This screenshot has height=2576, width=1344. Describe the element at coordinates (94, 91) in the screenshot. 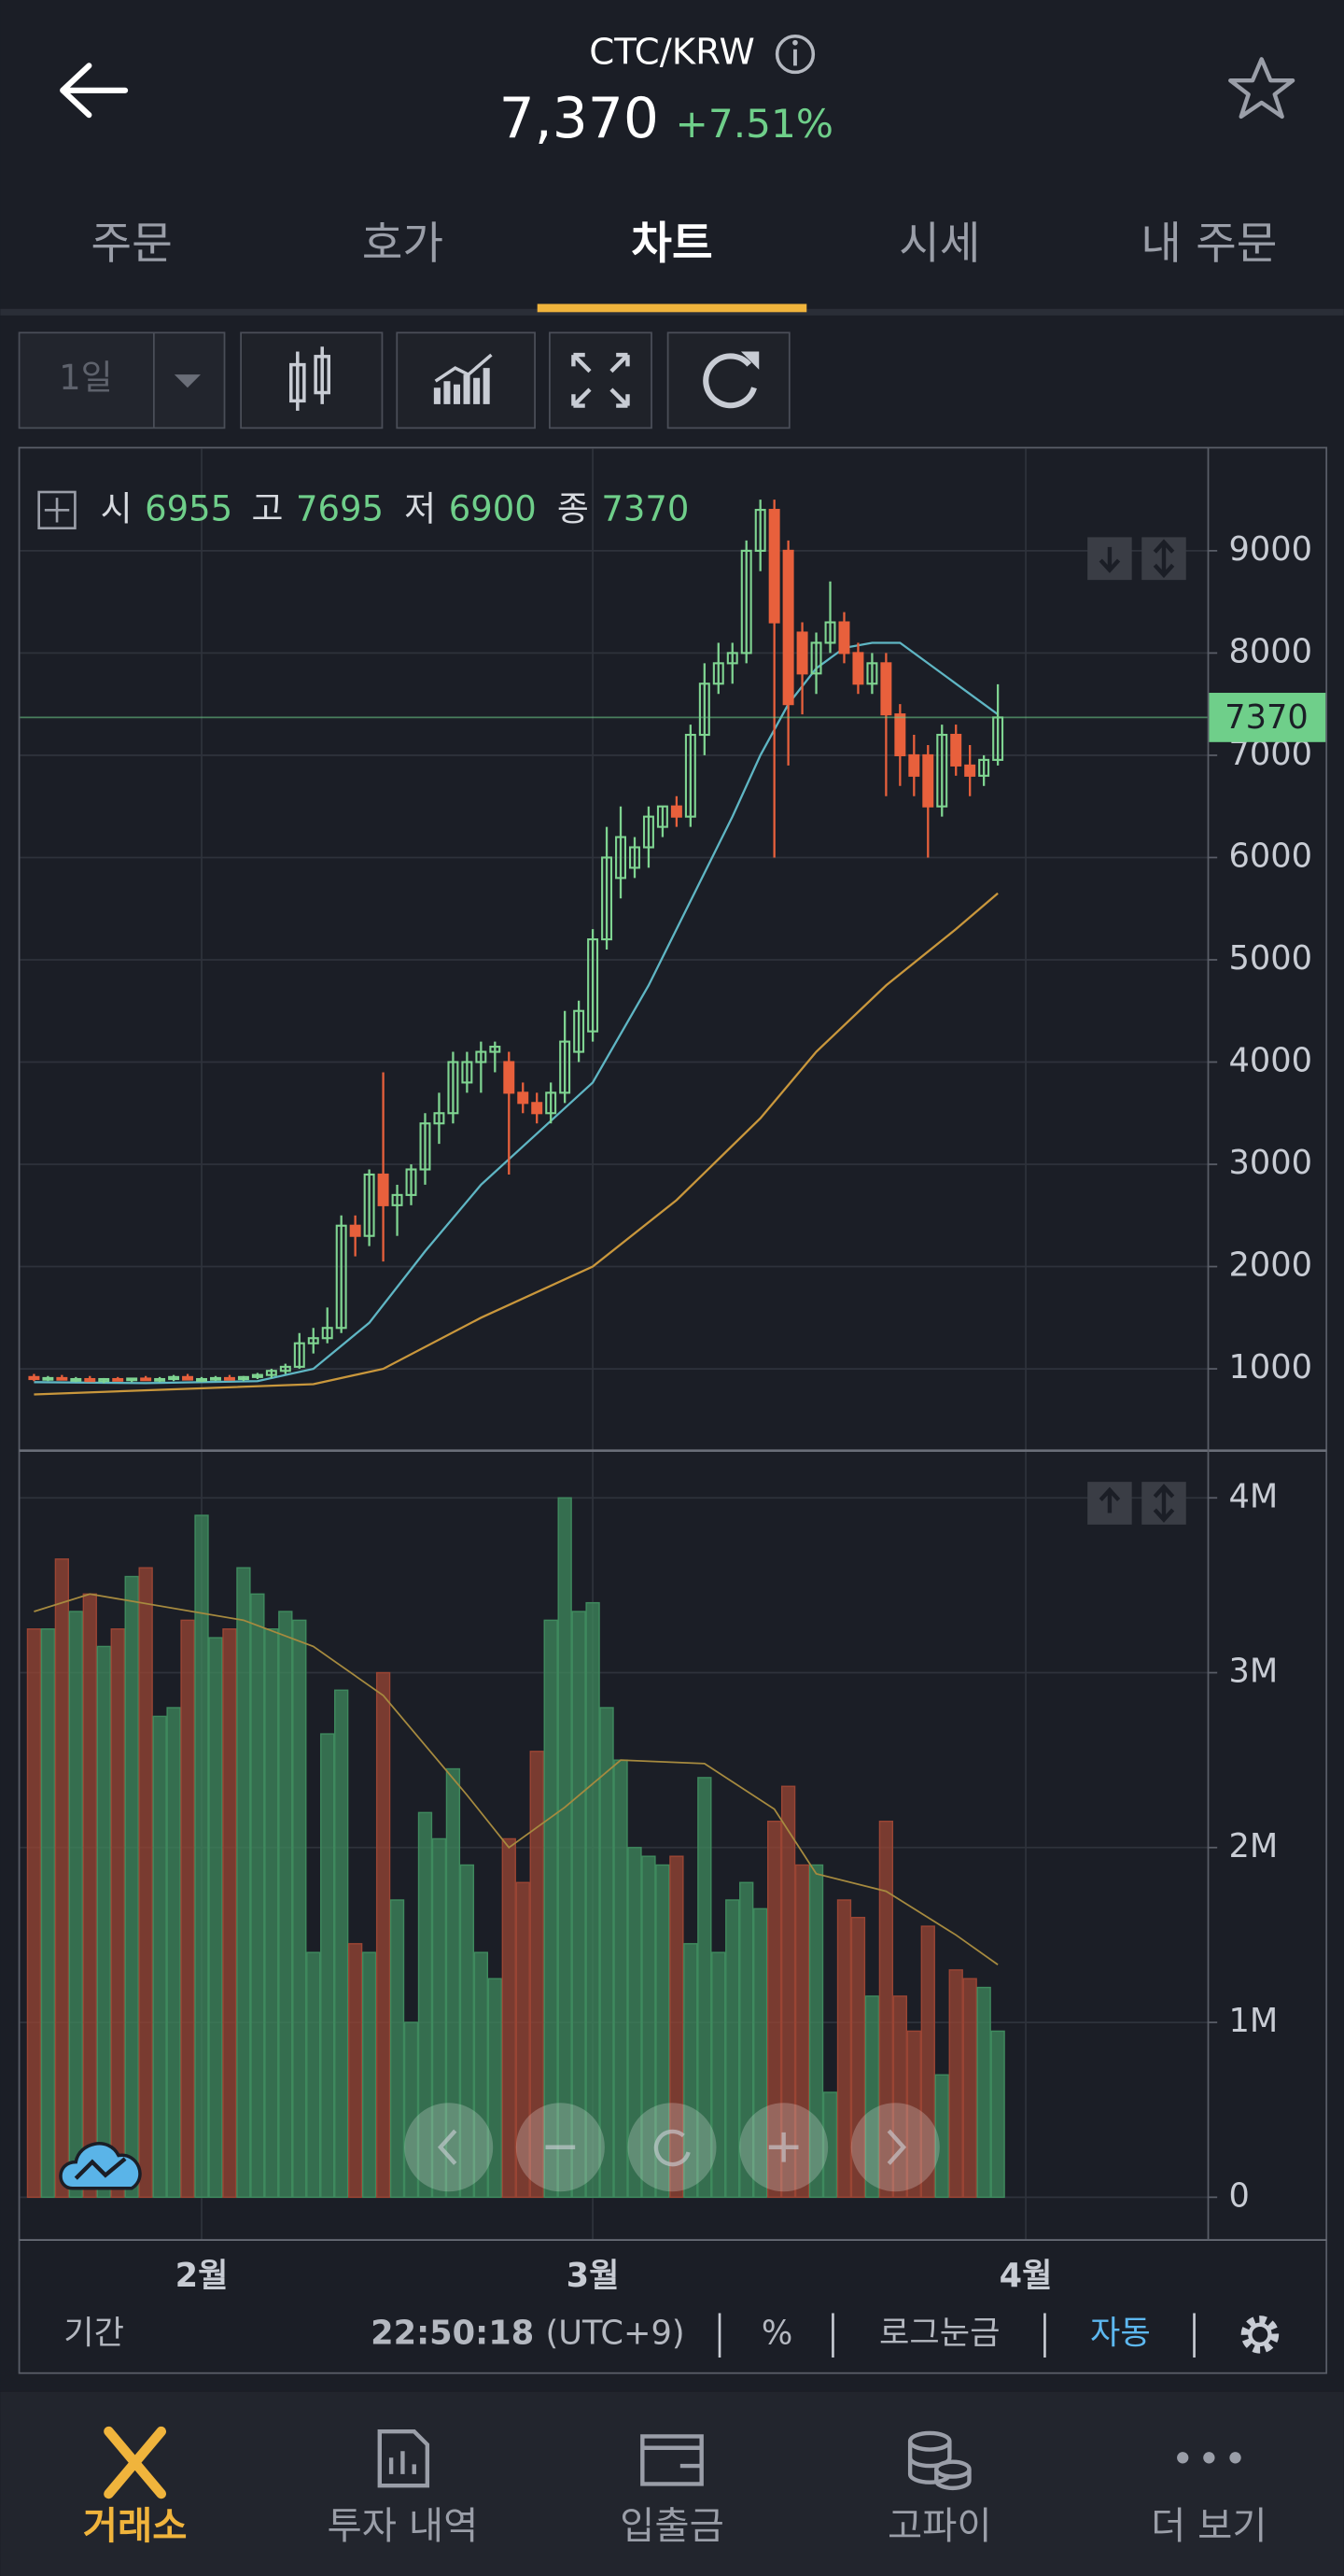

I see `back-button` at that location.